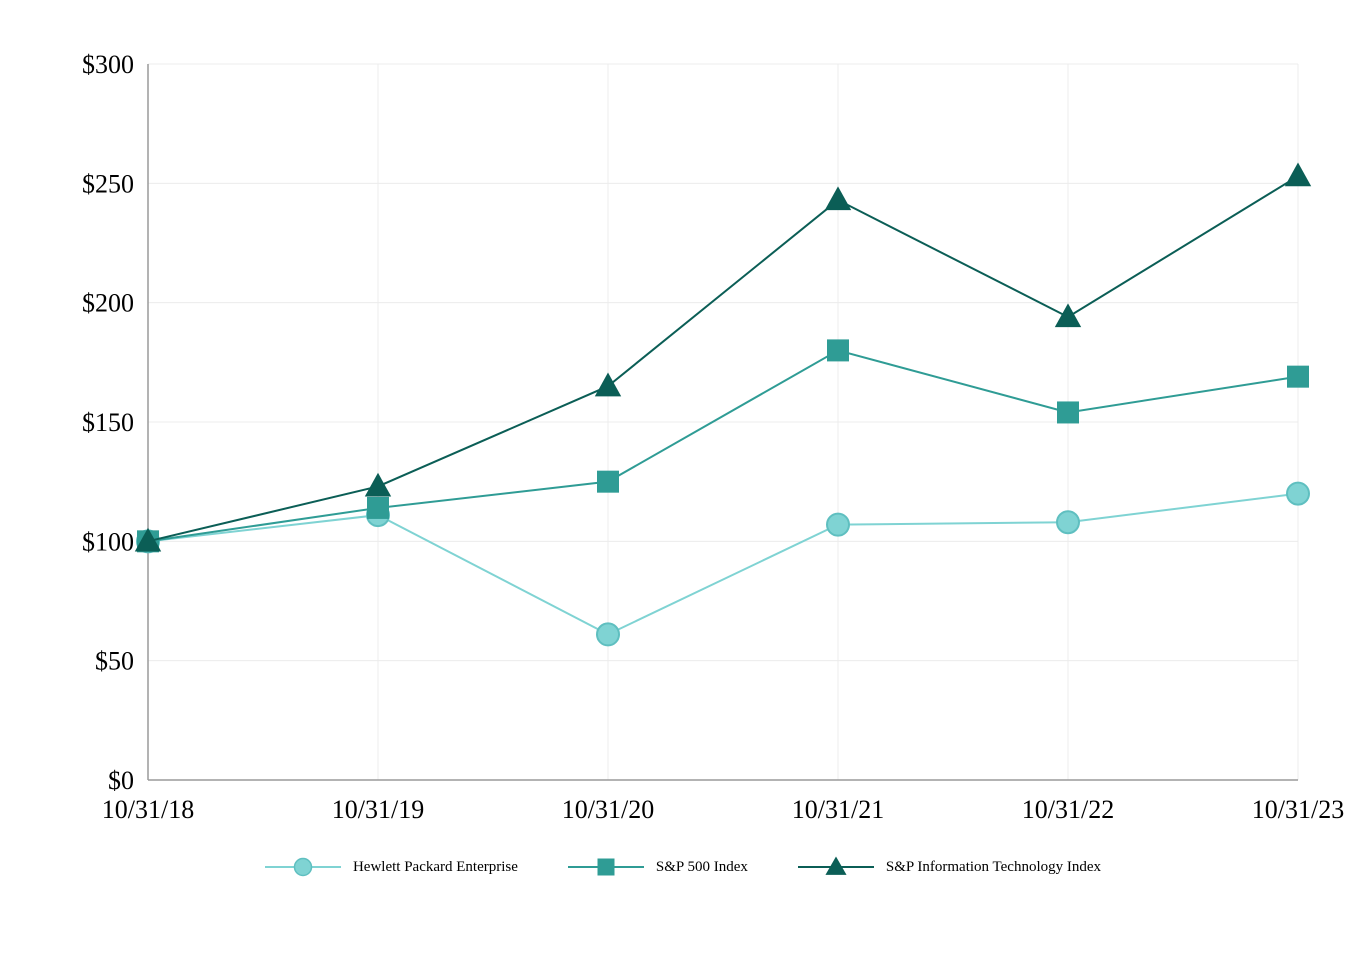 This screenshot has height=960, width=1364. What do you see at coordinates (121, 780) in the screenshot?
I see `y-tick-label: $0` at bounding box center [121, 780].